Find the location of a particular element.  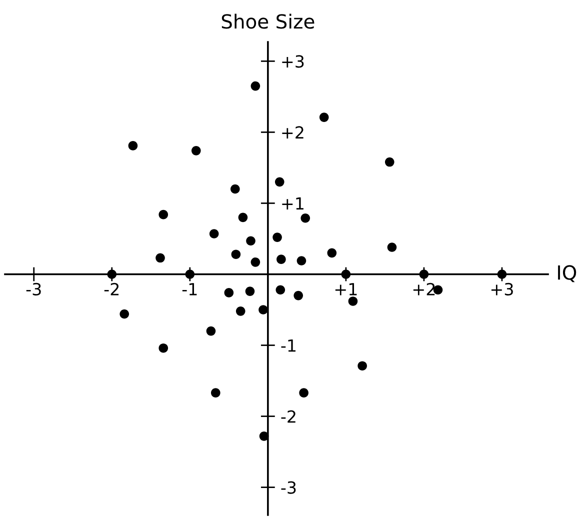

x-tick-label: -3 is located at coordinates (33, 289).